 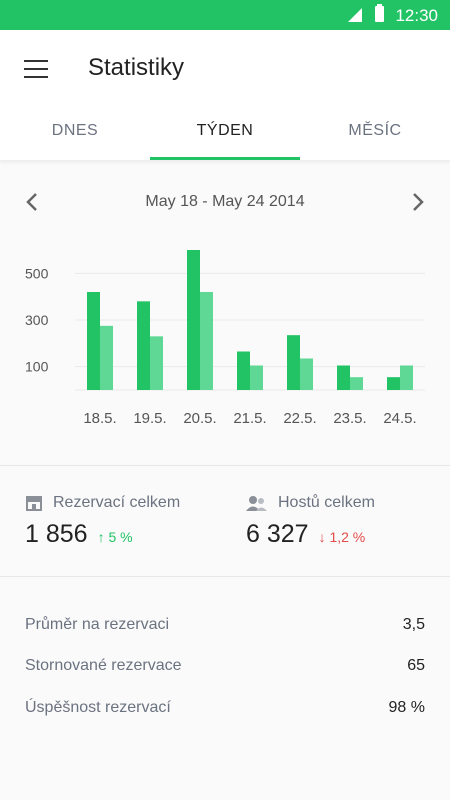 What do you see at coordinates (310, 521) in the screenshot?
I see `guests-stat: Hostů celkem 6 327 ↓ 1,2 %` at bounding box center [310, 521].